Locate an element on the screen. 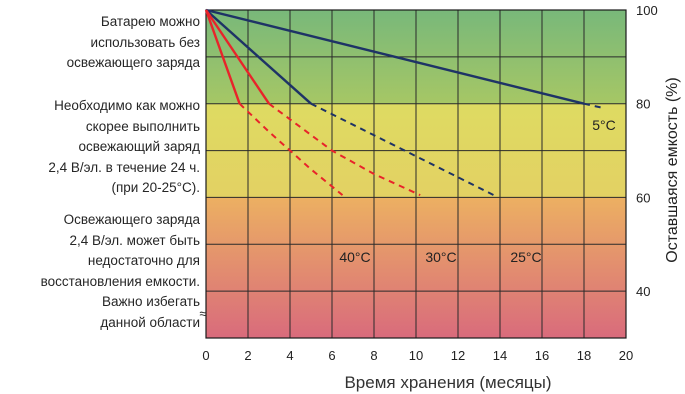 Image resolution: width=685 pixels, height=394 pixels. series-5c-solid-line is located at coordinates (395, 56).